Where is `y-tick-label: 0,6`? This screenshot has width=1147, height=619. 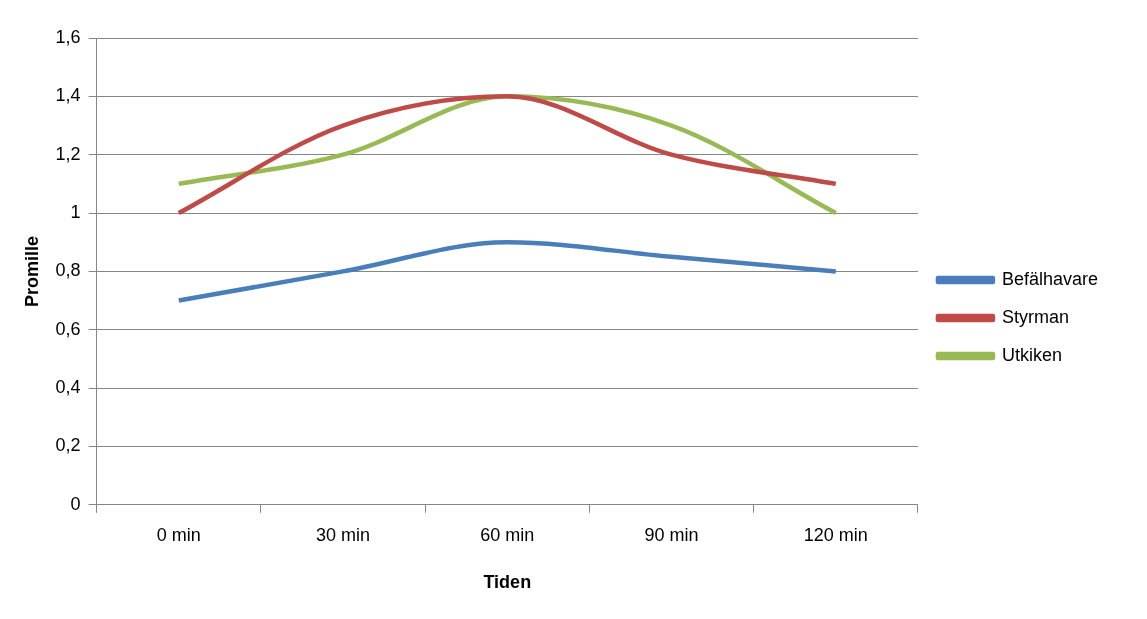 y-tick-label: 0,6 is located at coordinates (68, 328).